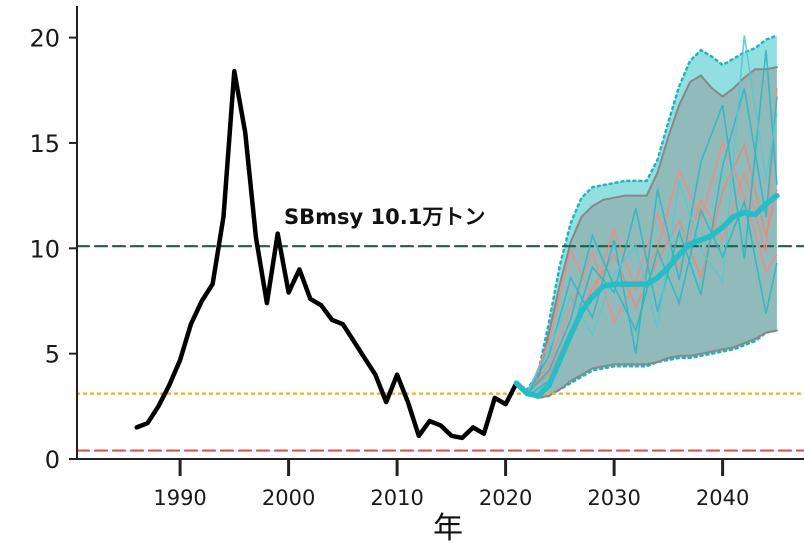  I want to click on y-tick-label-0: 0, so click(52, 460).